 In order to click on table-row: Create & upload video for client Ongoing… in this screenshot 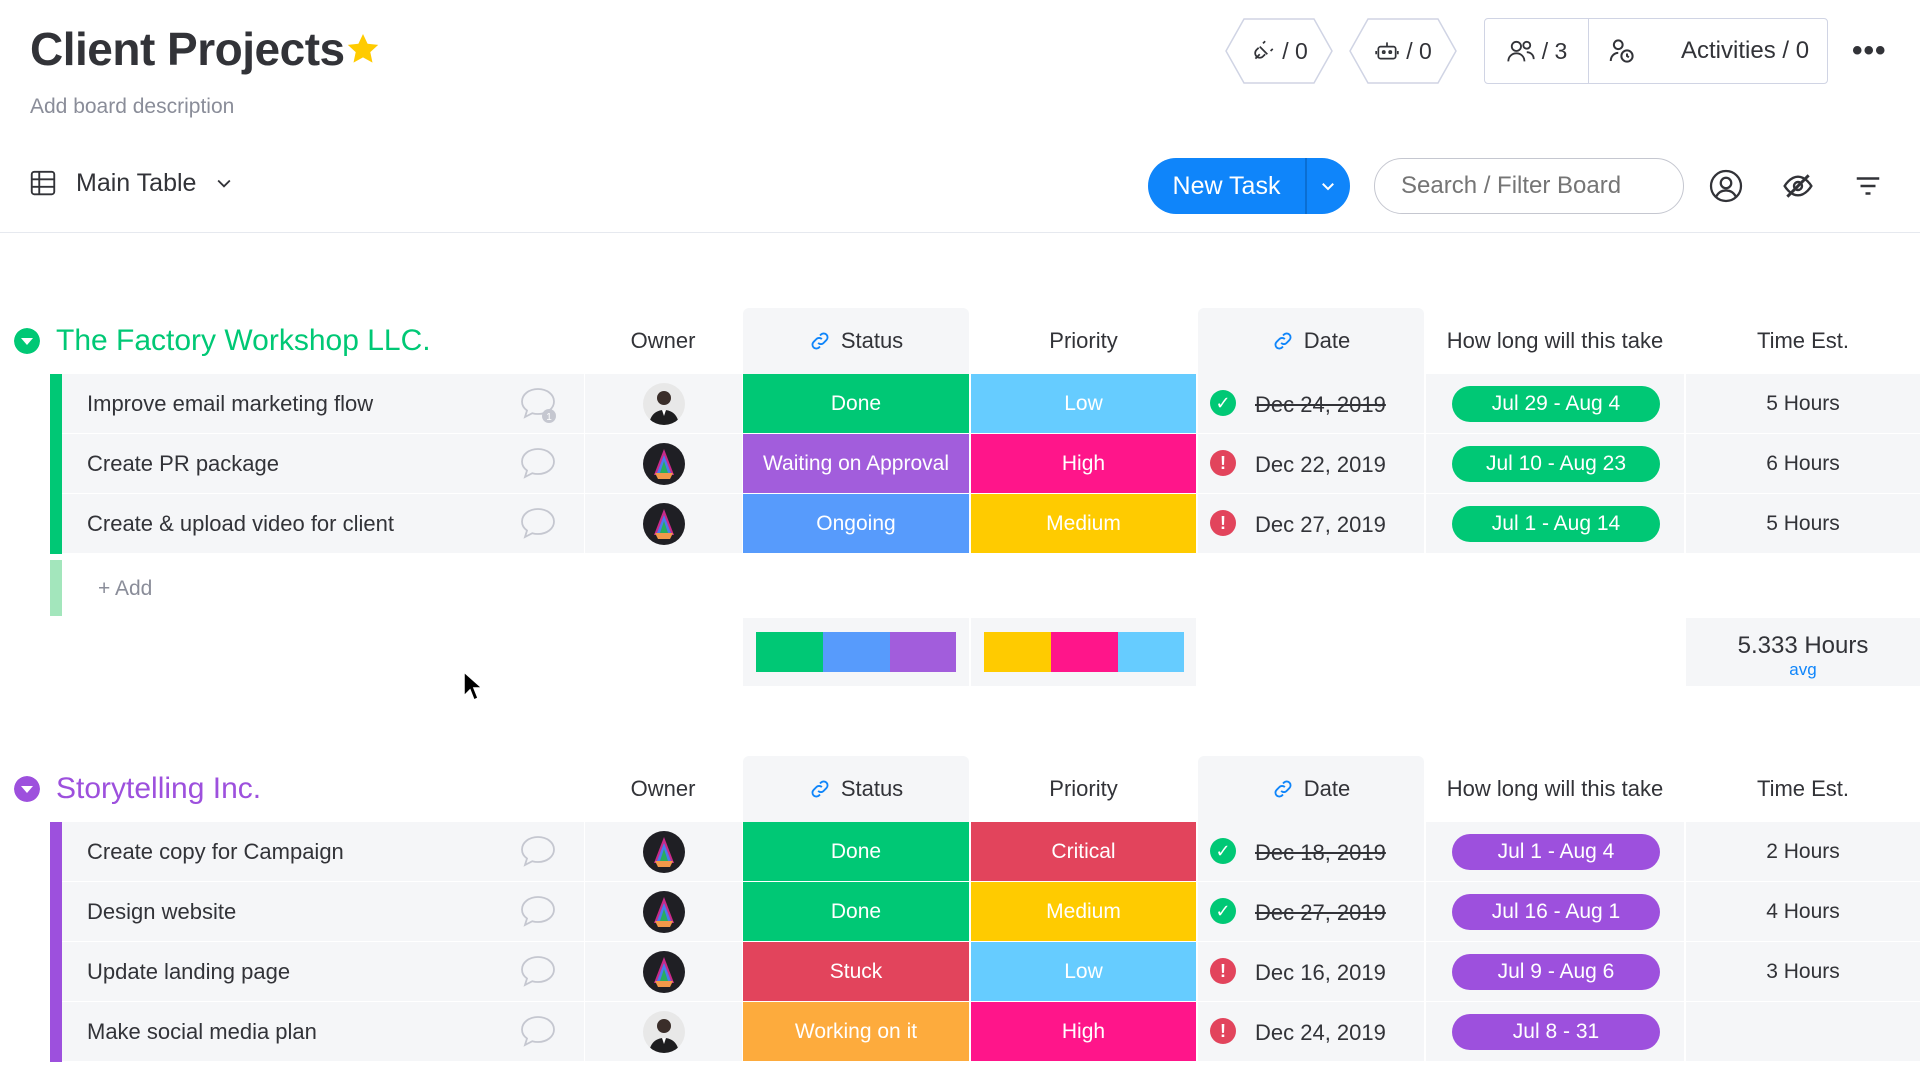, I will do `click(960, 524)`.